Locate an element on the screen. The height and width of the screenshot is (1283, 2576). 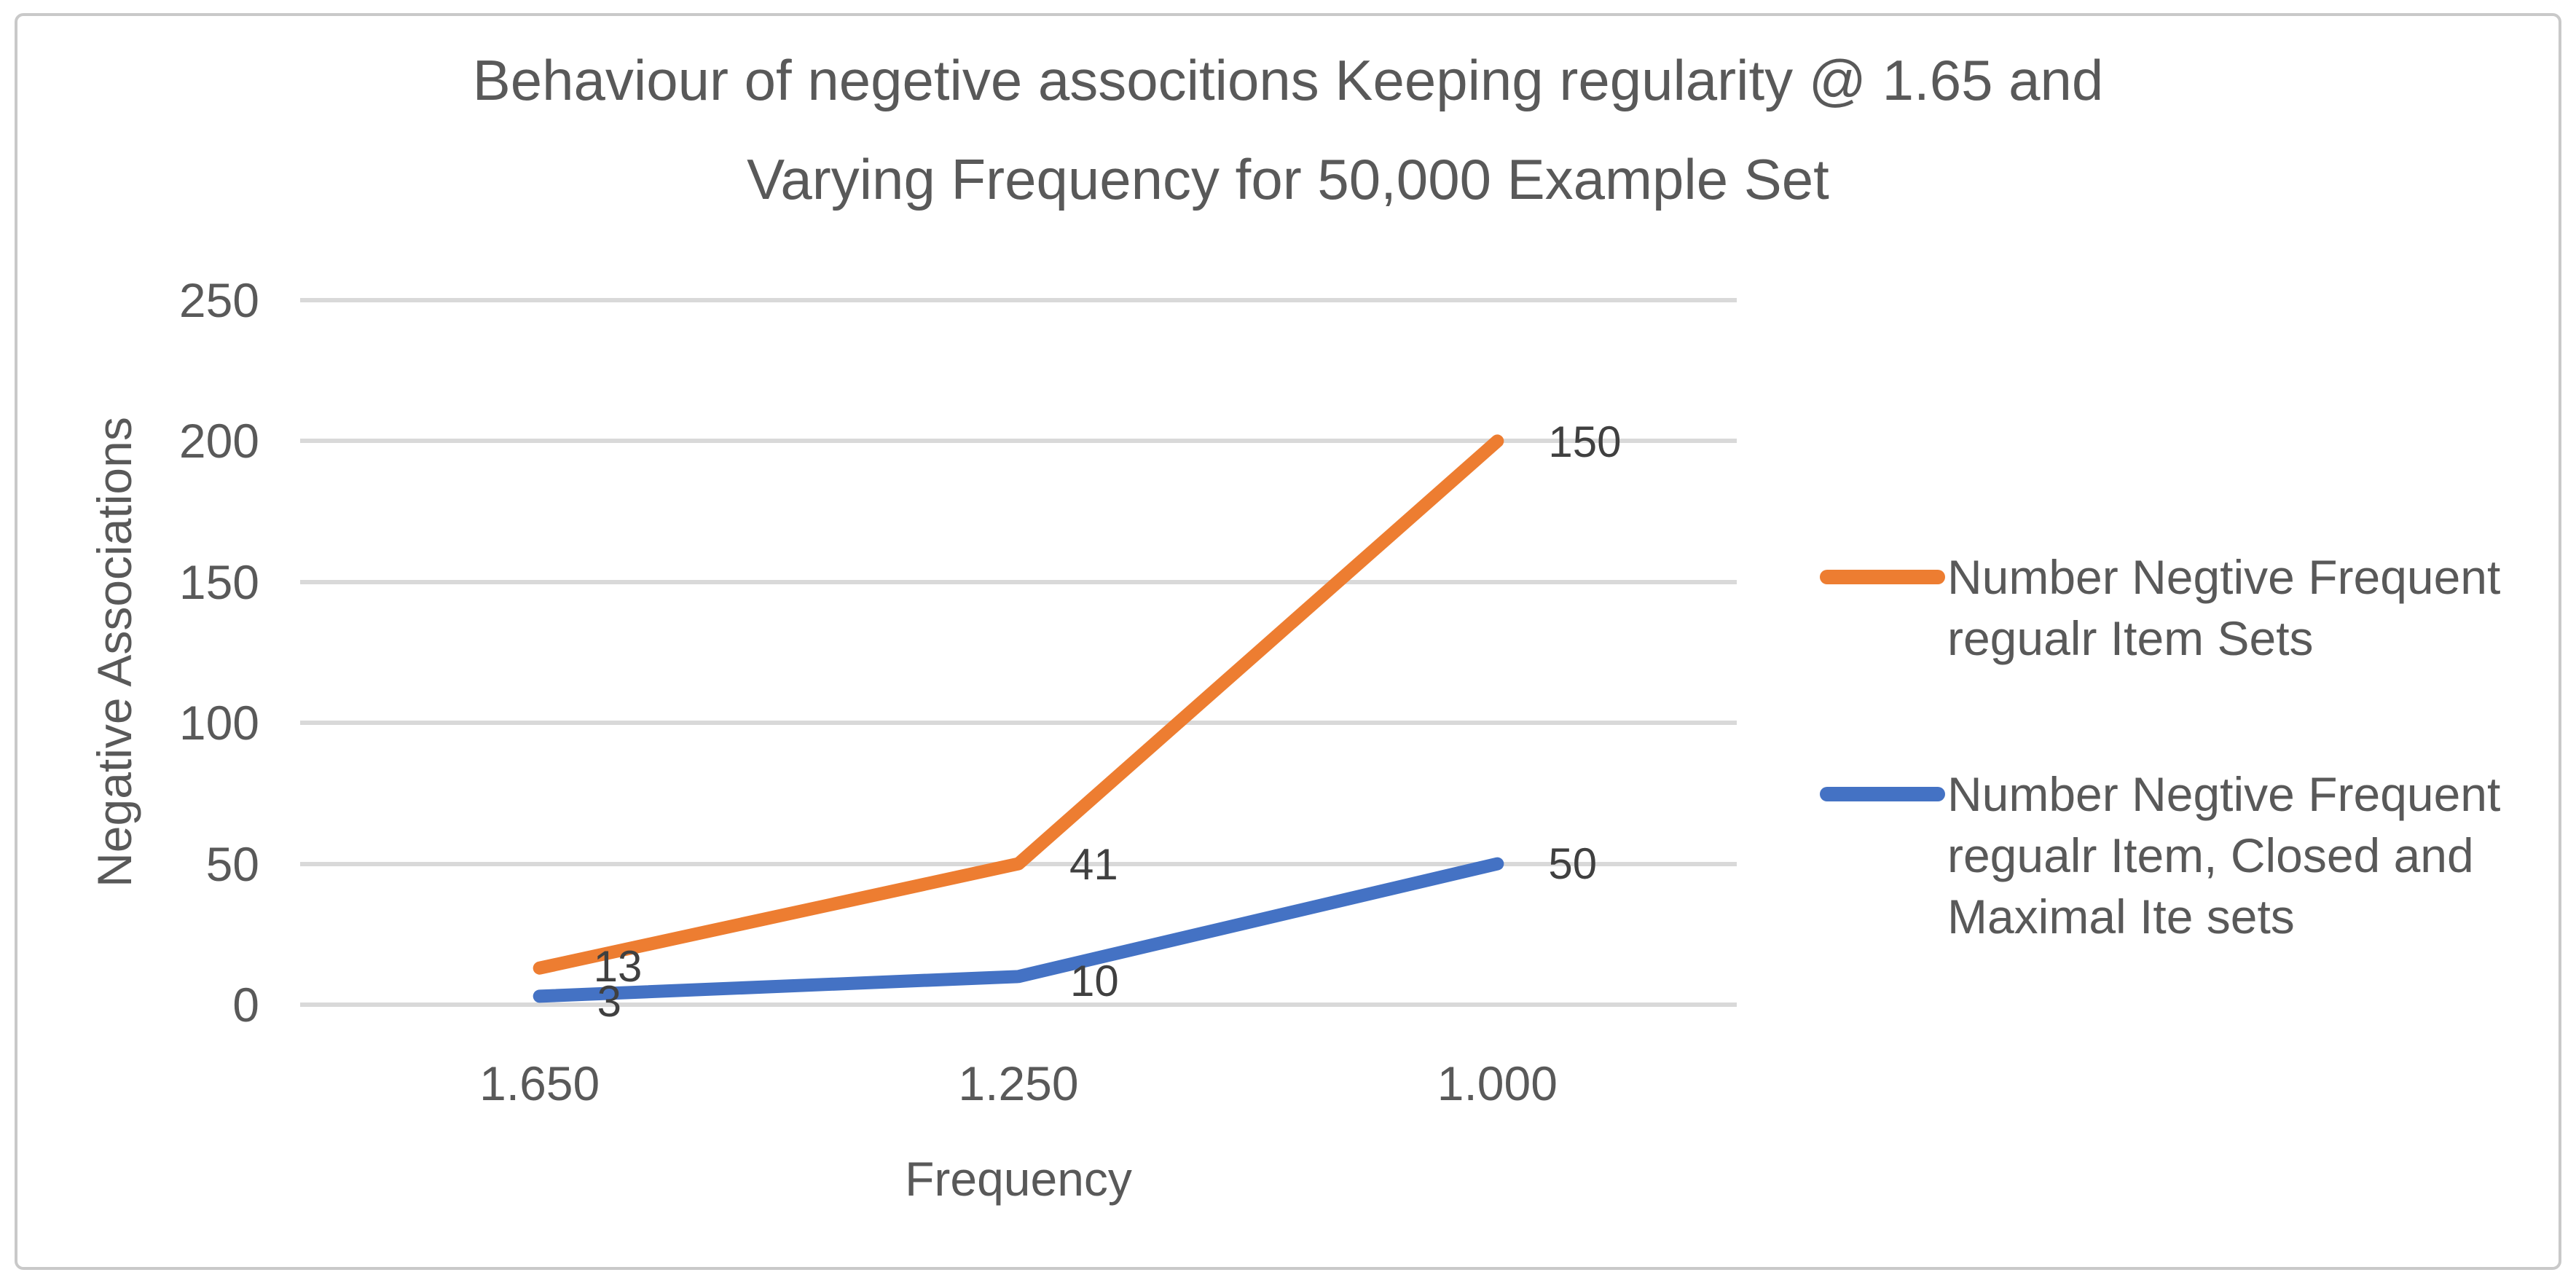
x-tick-label-1.250: 1.250 is located at coordinates (1018, 1083).